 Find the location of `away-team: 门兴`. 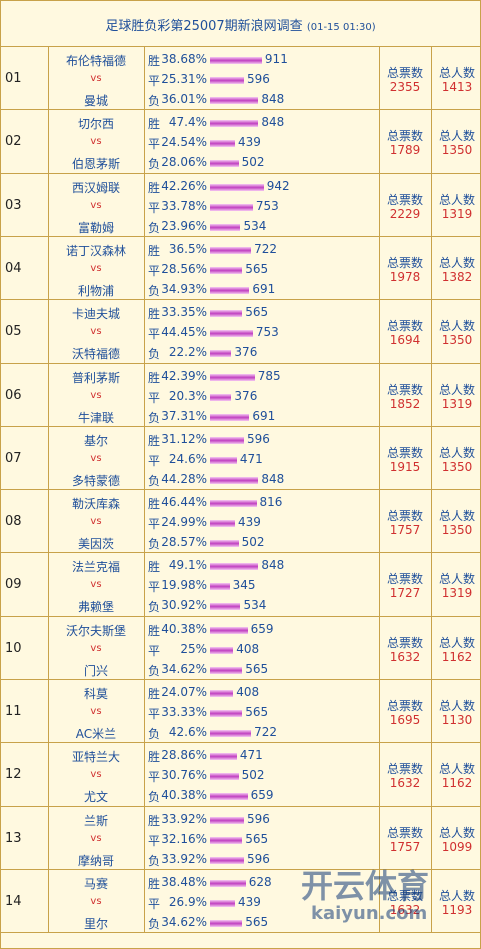

away-team: 门兴 is located at coordinates (95, 670).